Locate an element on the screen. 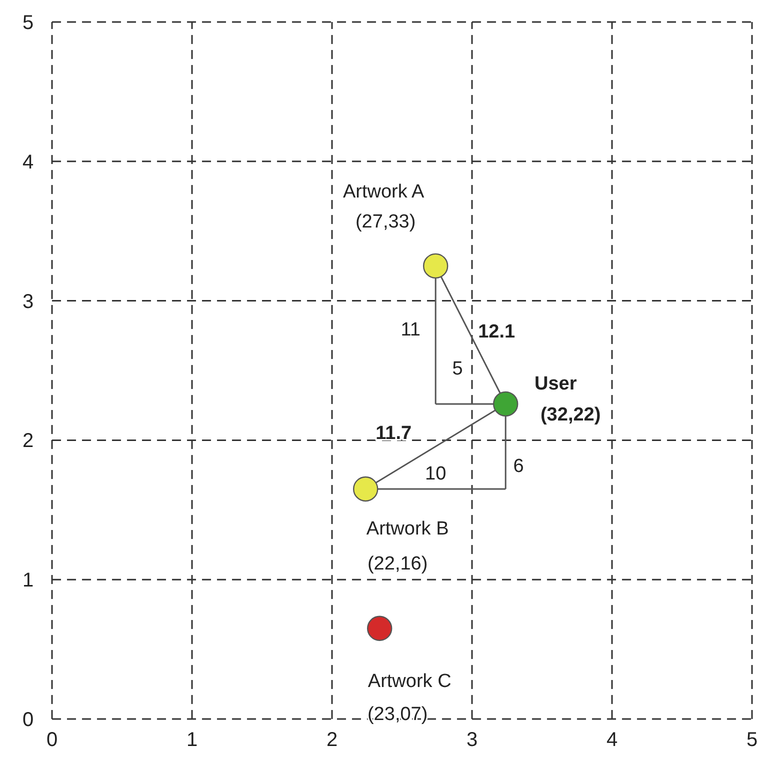 The width and height of the screenshot is (758, 758). annotation: 5 is located at coordinates (457, 369).